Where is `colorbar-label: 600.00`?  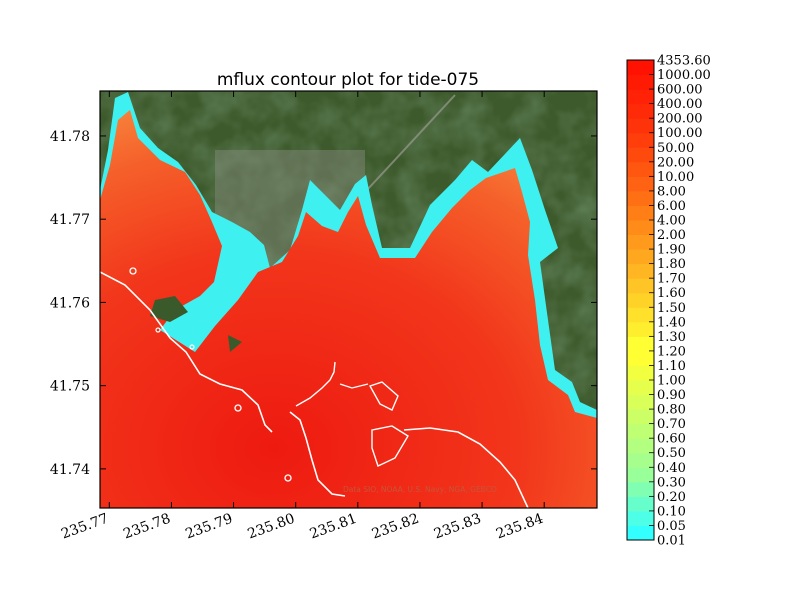 colorbar-label: 600.00 is located at coordinates (680, 90).